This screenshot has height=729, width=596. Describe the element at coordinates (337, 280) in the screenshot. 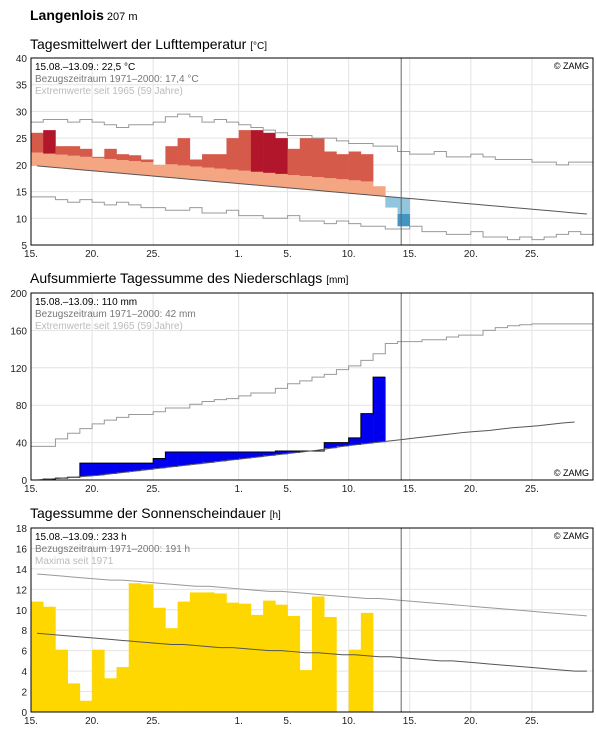

I see `precipitation-unit: [mm]` at that location.